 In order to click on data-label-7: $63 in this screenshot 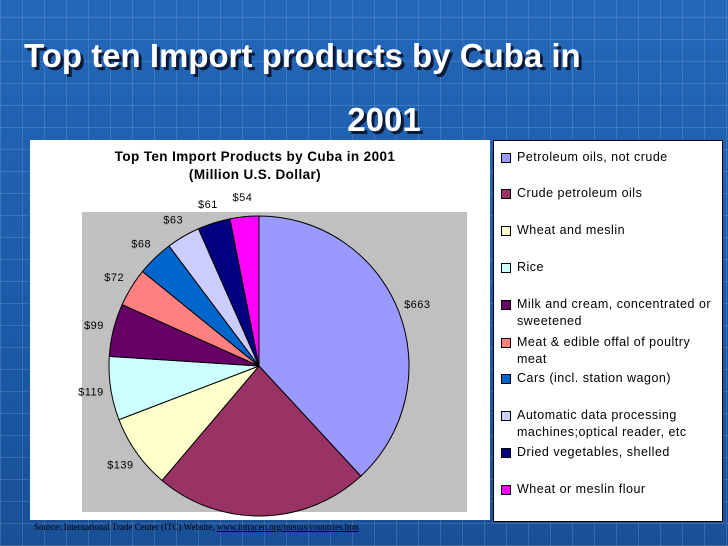, I will do `click(173, 220)`.